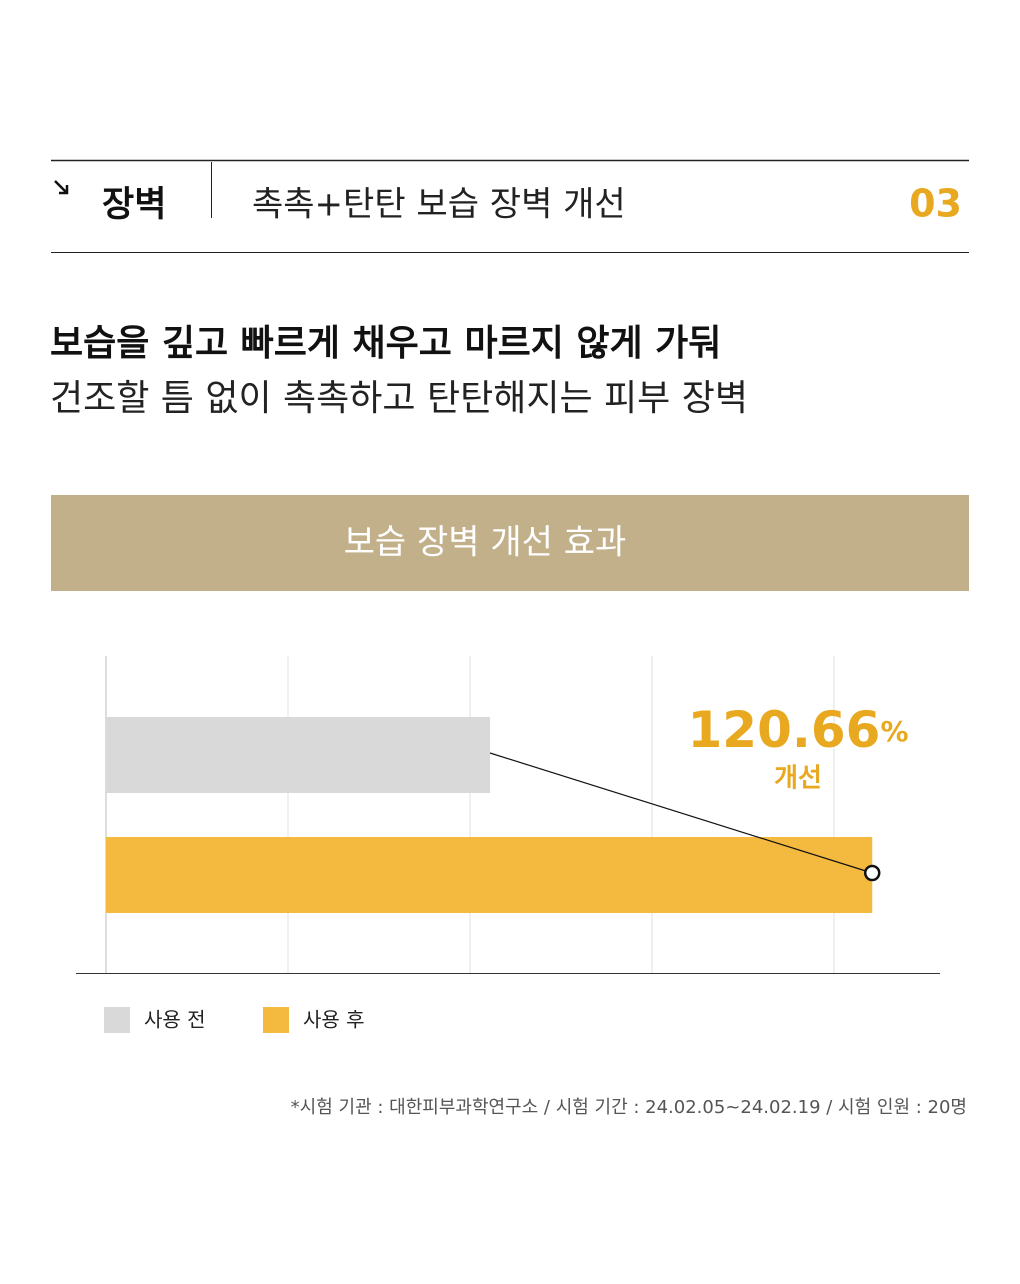 The height and width of the screenshot is (1284, 1020). What do you see at coordinates (61, 187) in the screenshot?
I see `arrow-icon` at bounding box center [61, 187].